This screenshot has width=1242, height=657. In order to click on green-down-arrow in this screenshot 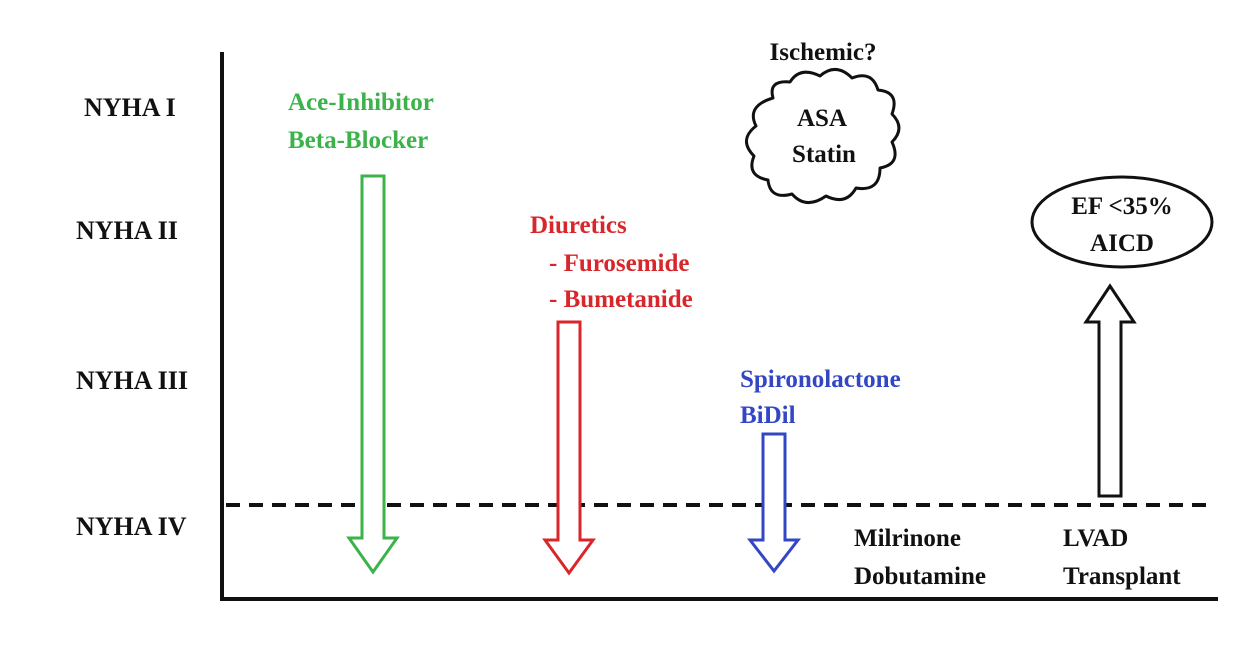, I will do `click(373, 374)`.